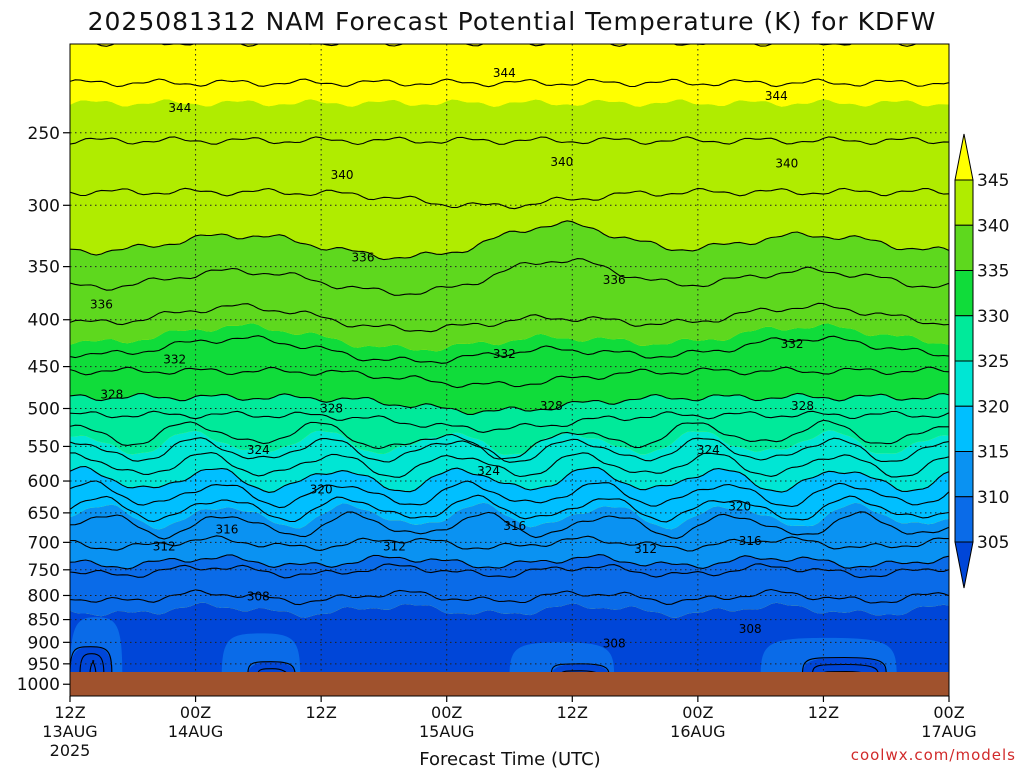 The image size is (1024, 768). I want to click on y-tick-label: 950, so click(44, 665).